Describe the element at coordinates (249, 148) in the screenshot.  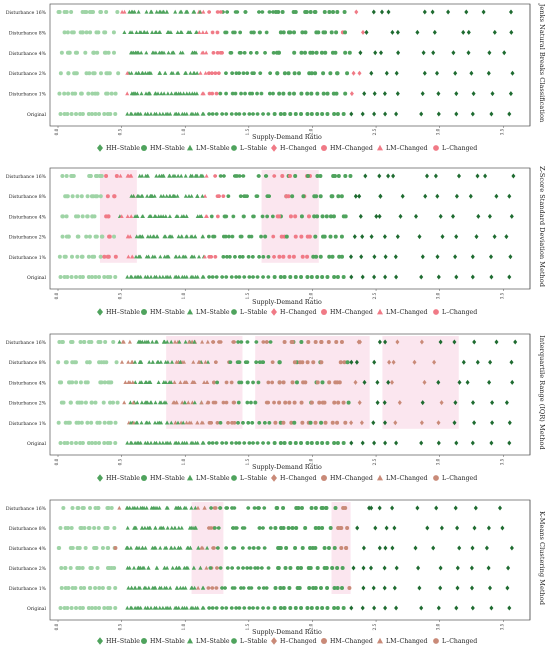
I see `legend-item: L–Stable` at that location.